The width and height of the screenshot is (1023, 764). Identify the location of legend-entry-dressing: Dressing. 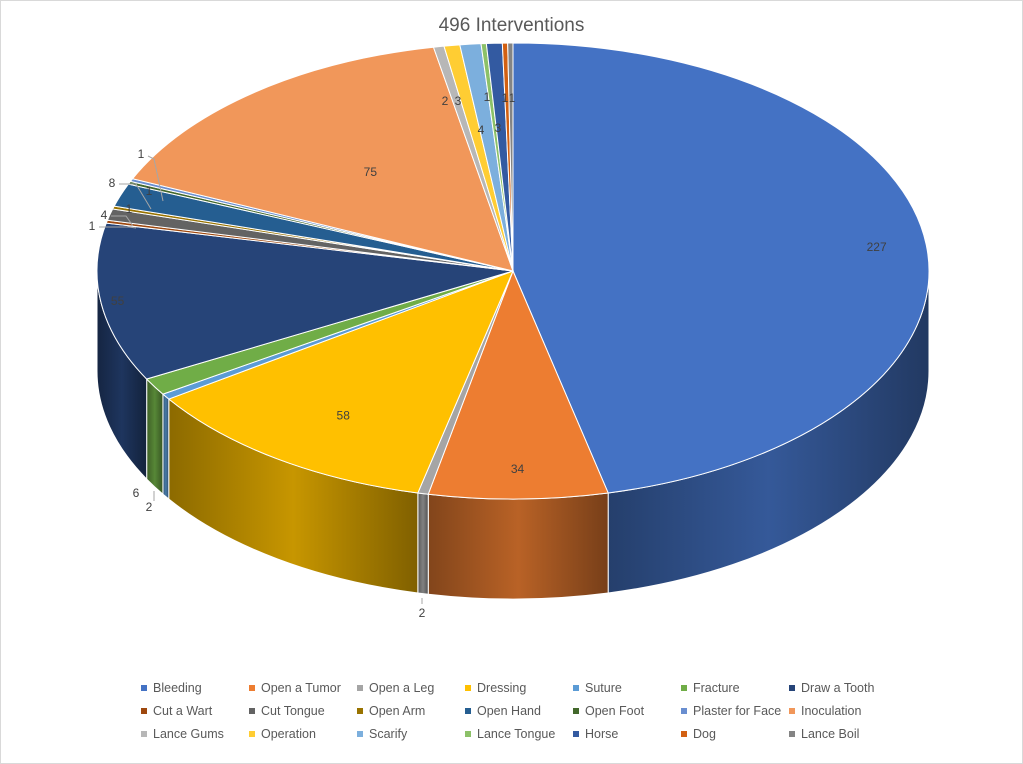
(519, 688).